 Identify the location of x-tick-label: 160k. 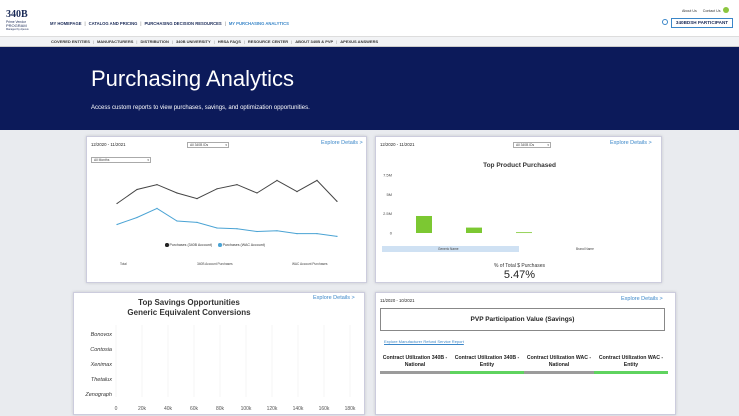
(324, 409).